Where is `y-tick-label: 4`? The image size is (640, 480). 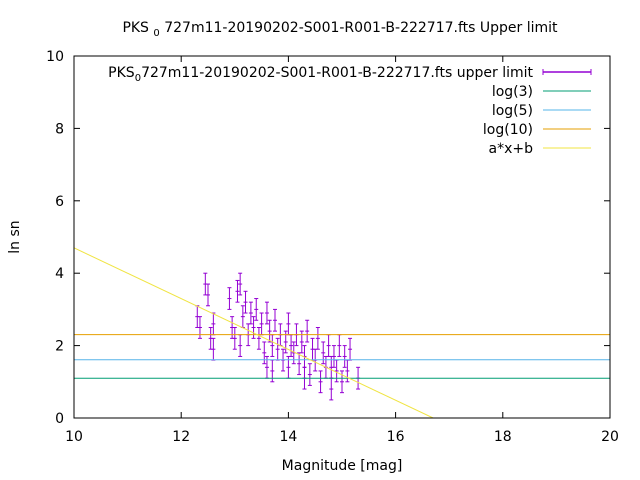 y-tick-label: 4 is located at coordinates (59, 274).